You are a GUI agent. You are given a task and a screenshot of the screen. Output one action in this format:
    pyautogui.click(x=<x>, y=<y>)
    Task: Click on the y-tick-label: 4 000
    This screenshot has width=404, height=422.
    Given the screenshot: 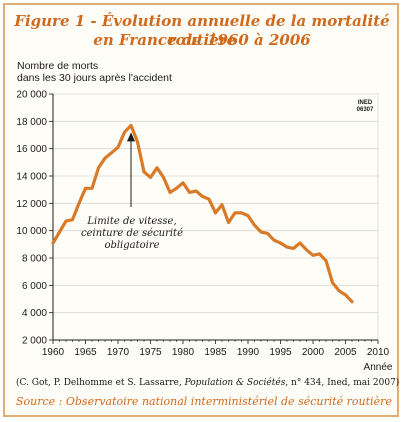 What is the action you would take?
    pyautogui.click(x=34, y=313)
    